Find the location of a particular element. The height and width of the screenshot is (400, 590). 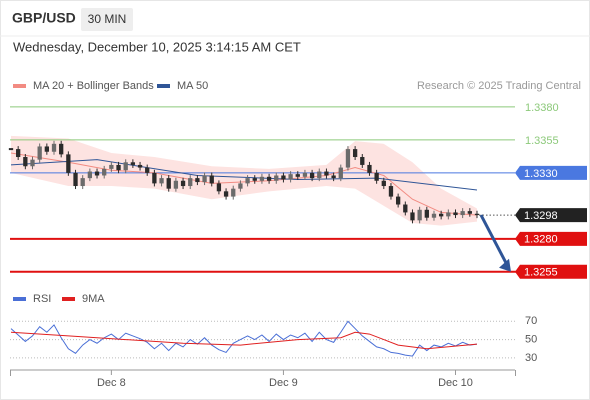

rsi-ma-line is located at coordinates (244, 340).